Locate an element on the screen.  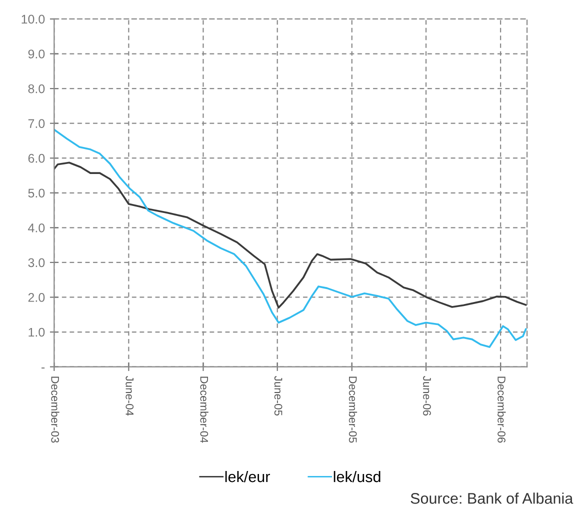
legend-label: lek/eur is located at coordinates (247, 476).